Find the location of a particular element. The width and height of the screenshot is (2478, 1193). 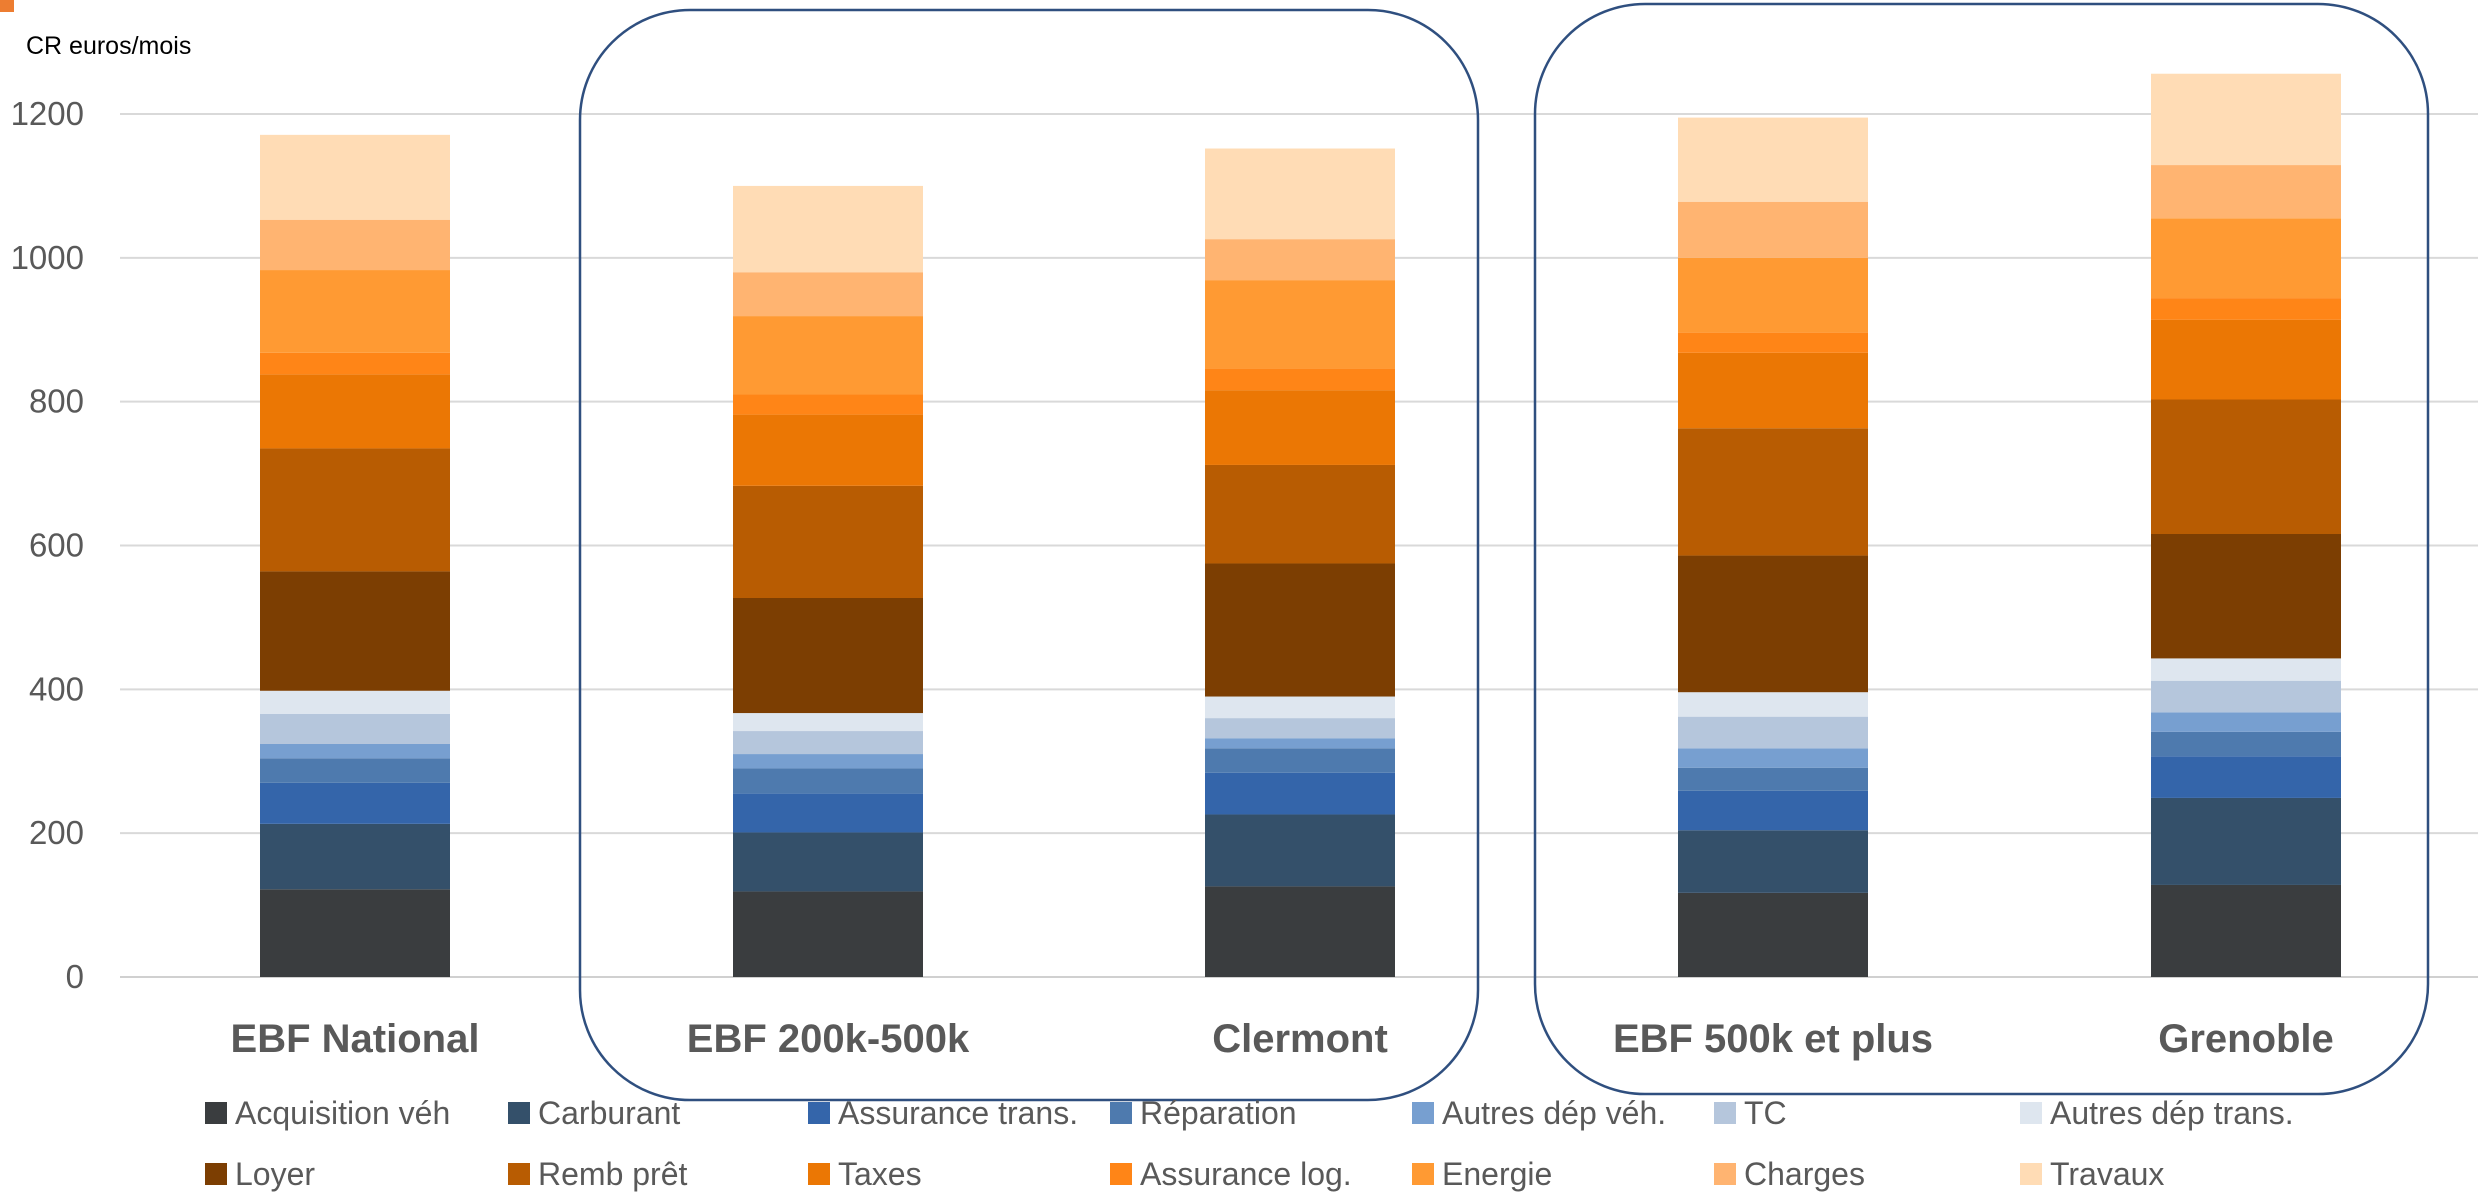

legend-item-energie: Energie is located at coordinates (1482, 1174).